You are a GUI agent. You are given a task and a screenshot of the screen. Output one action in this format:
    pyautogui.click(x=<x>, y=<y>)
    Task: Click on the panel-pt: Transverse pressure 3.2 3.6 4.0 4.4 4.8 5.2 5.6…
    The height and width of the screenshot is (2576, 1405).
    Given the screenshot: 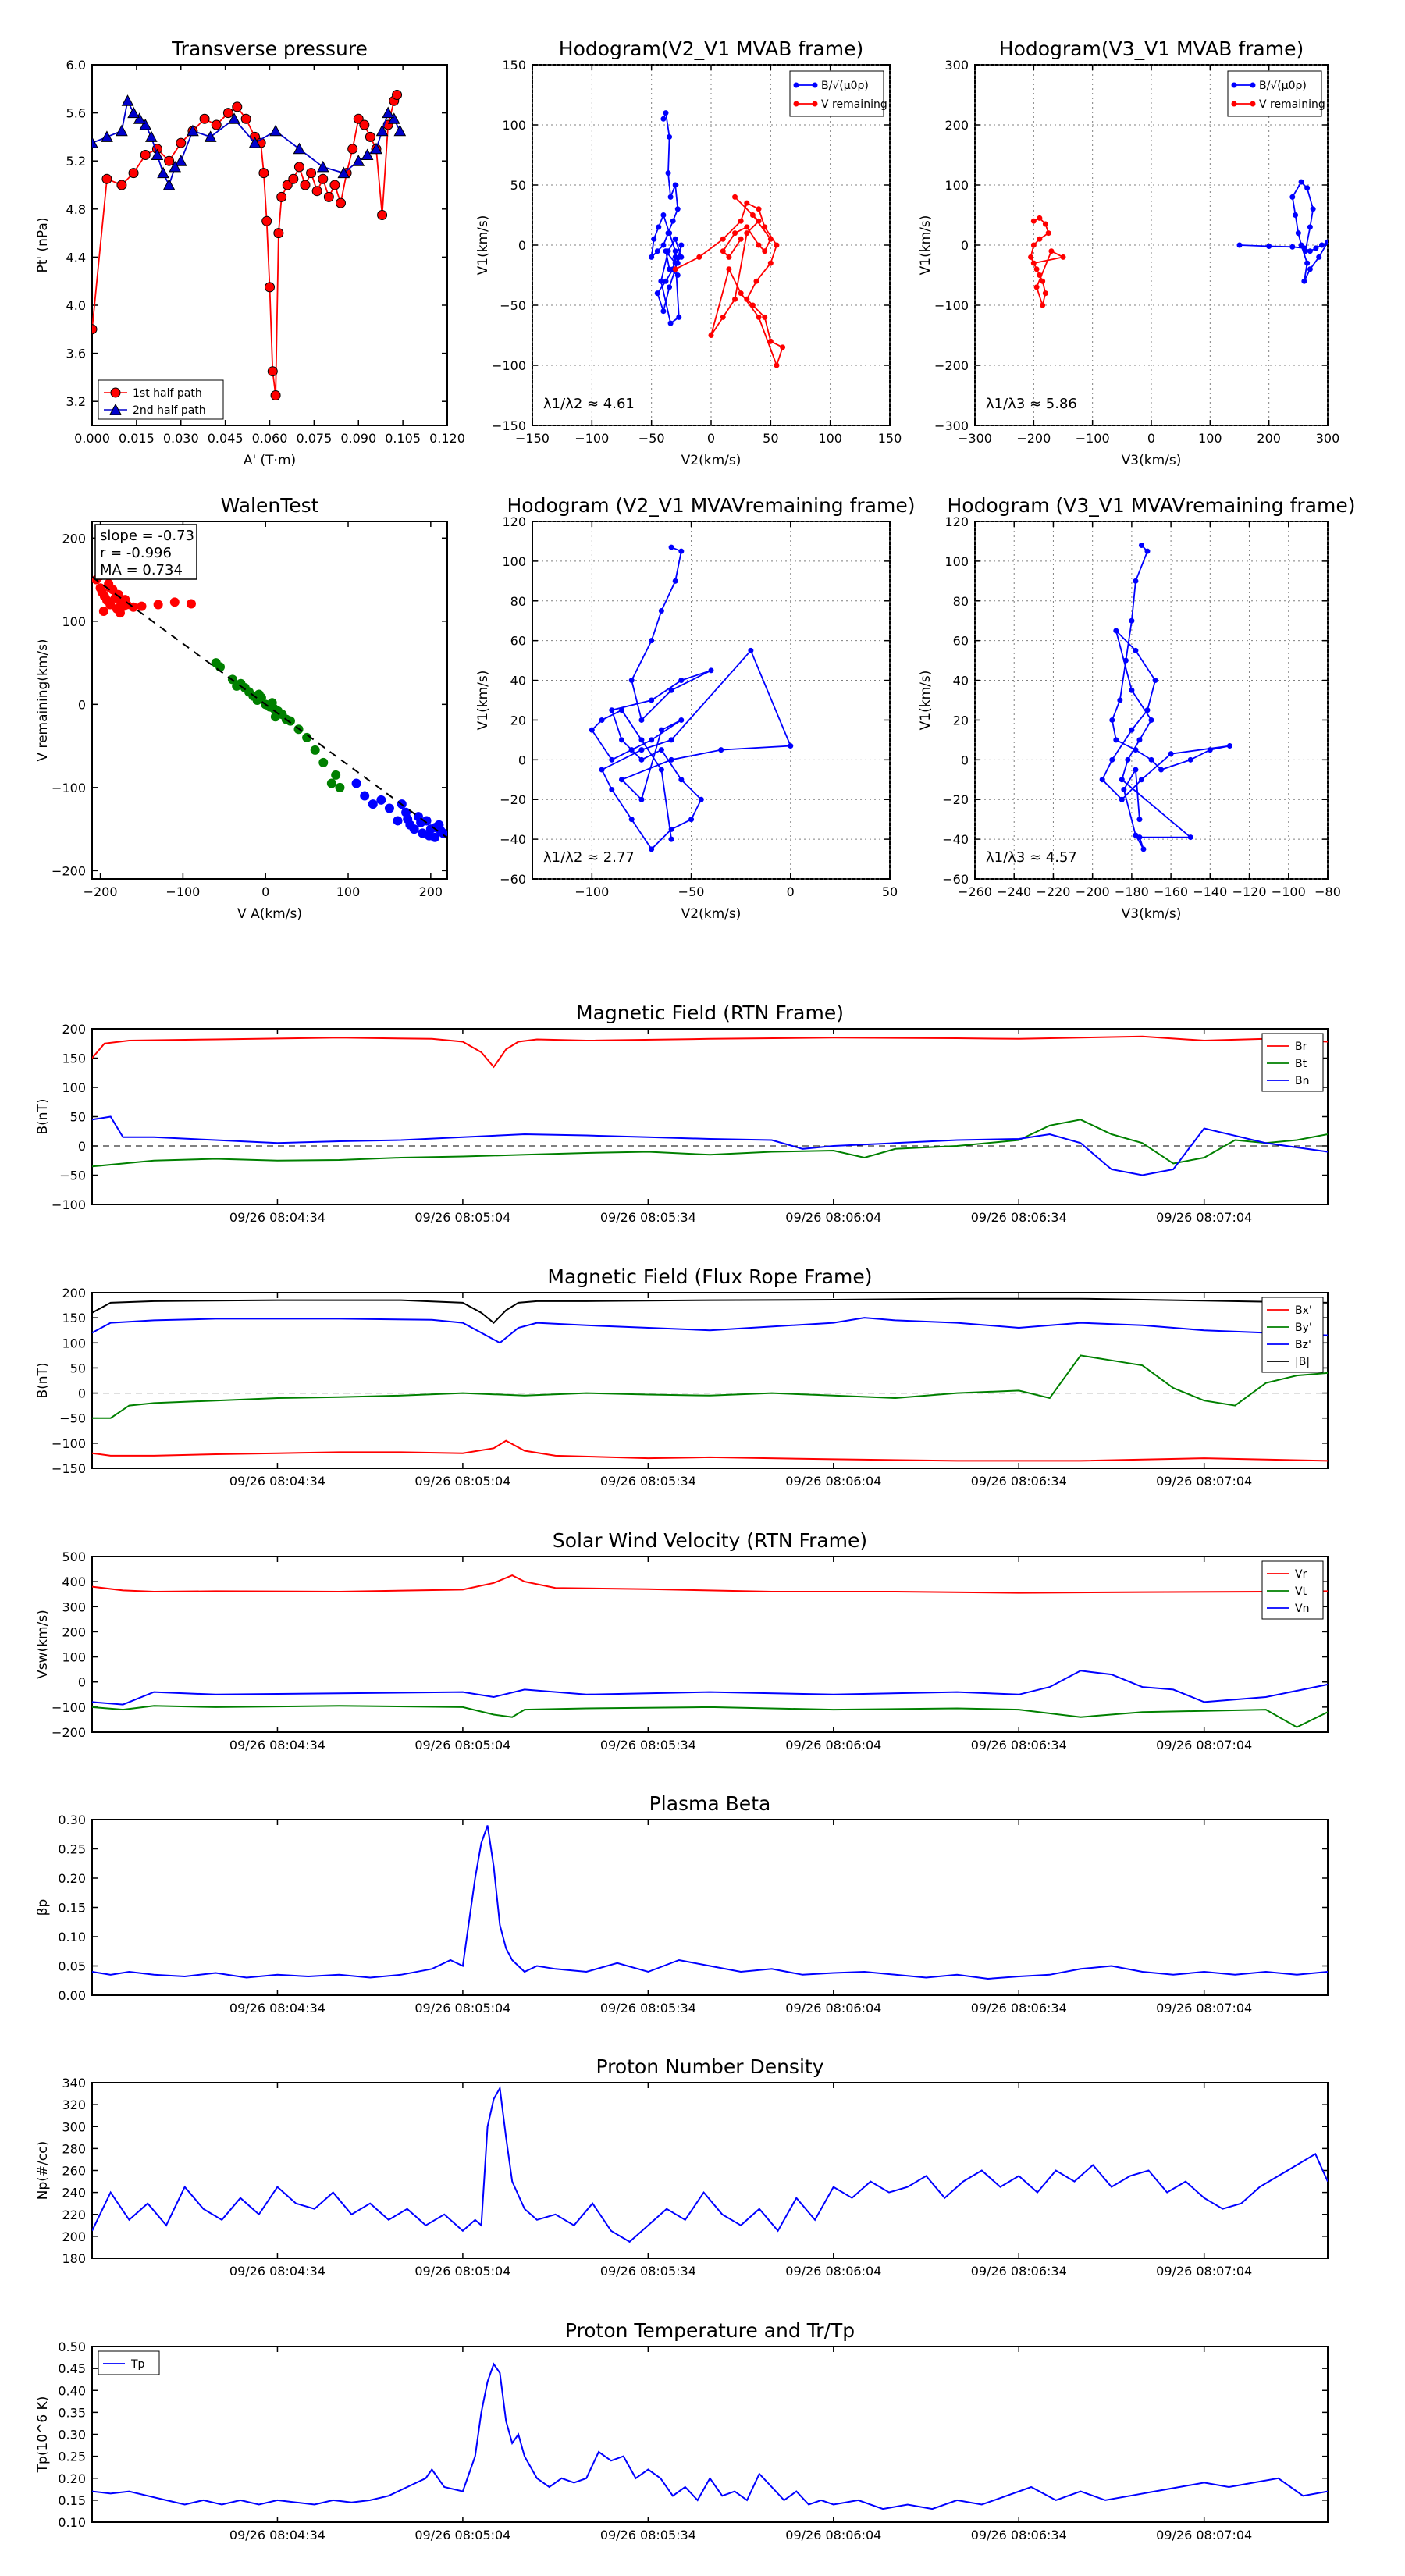 What is the action you would take?
    pyautogui.click(x=250, y=252)
    